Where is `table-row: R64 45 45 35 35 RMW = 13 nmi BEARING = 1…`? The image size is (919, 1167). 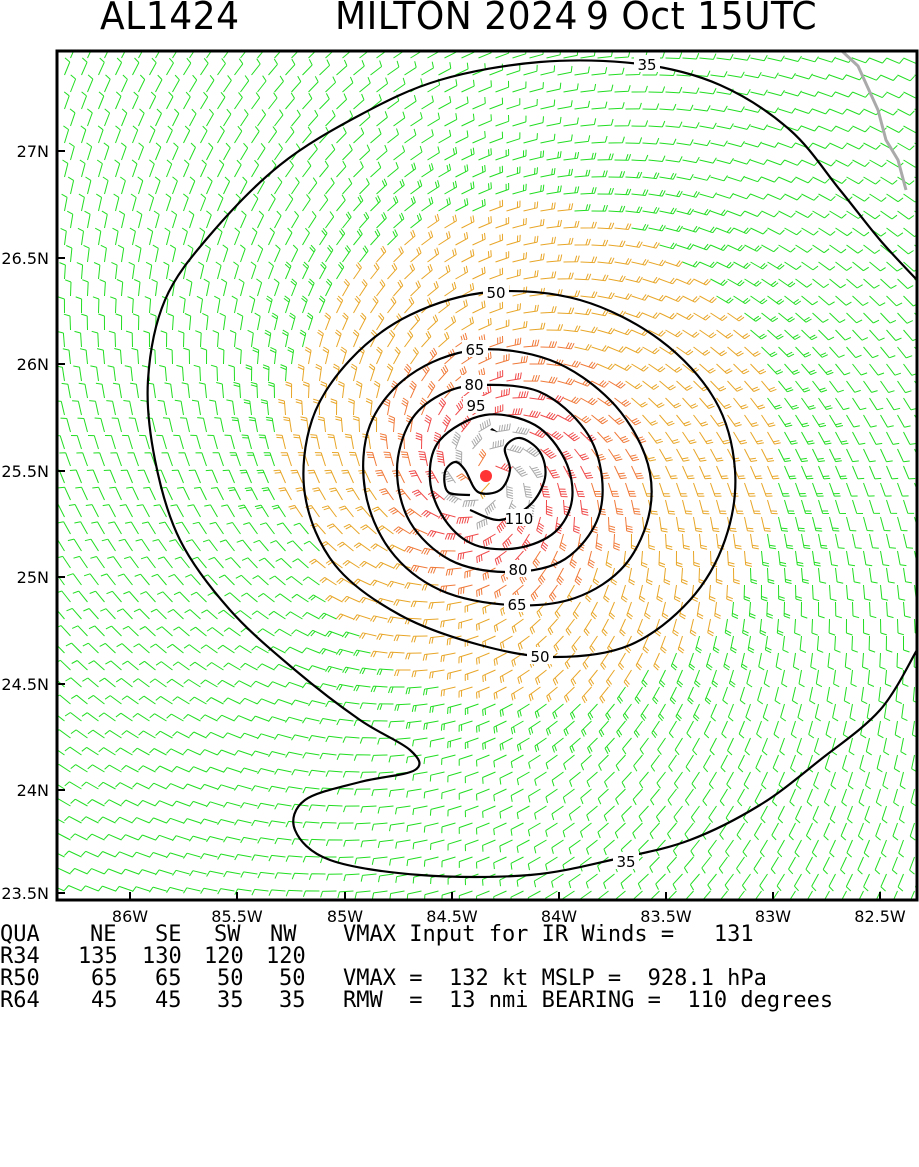 table-row: R64 45 45 35 35 RMW = 13 nmi BEARING = 1… is located at coordinates (26, 1001).